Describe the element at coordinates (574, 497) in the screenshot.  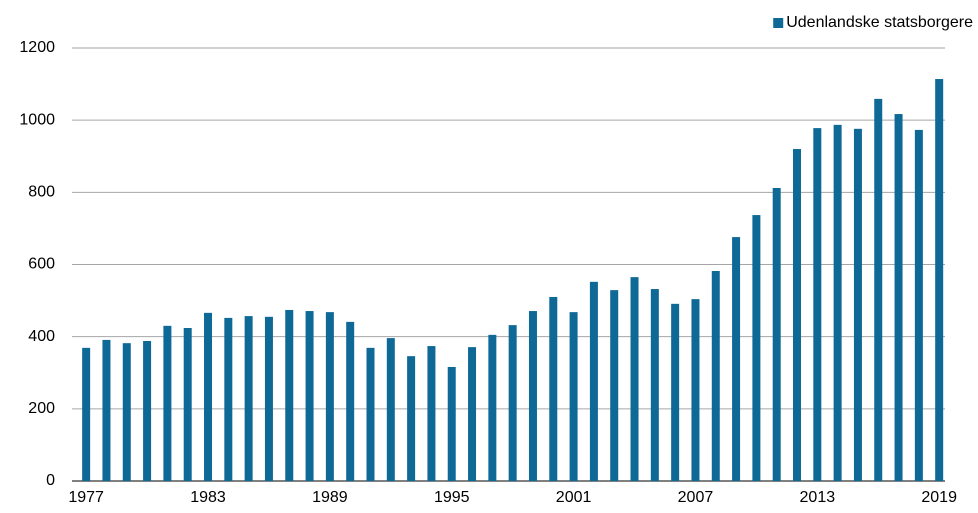
I see `x-tick-label: 2001` at that location.